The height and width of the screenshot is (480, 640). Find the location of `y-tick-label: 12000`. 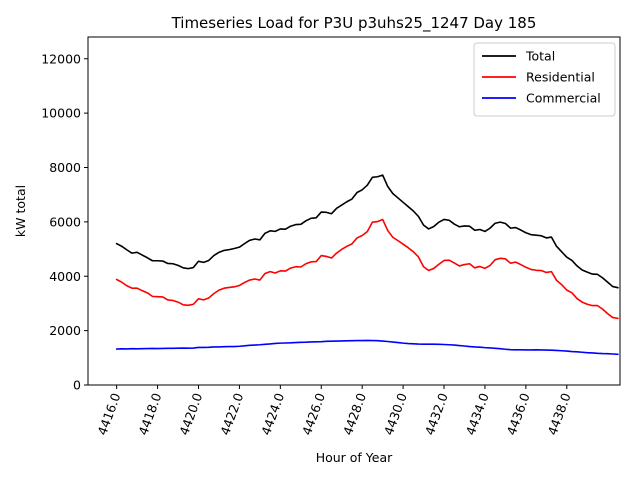

y-tick-label: 12000 is located at coordinates (61, 58).